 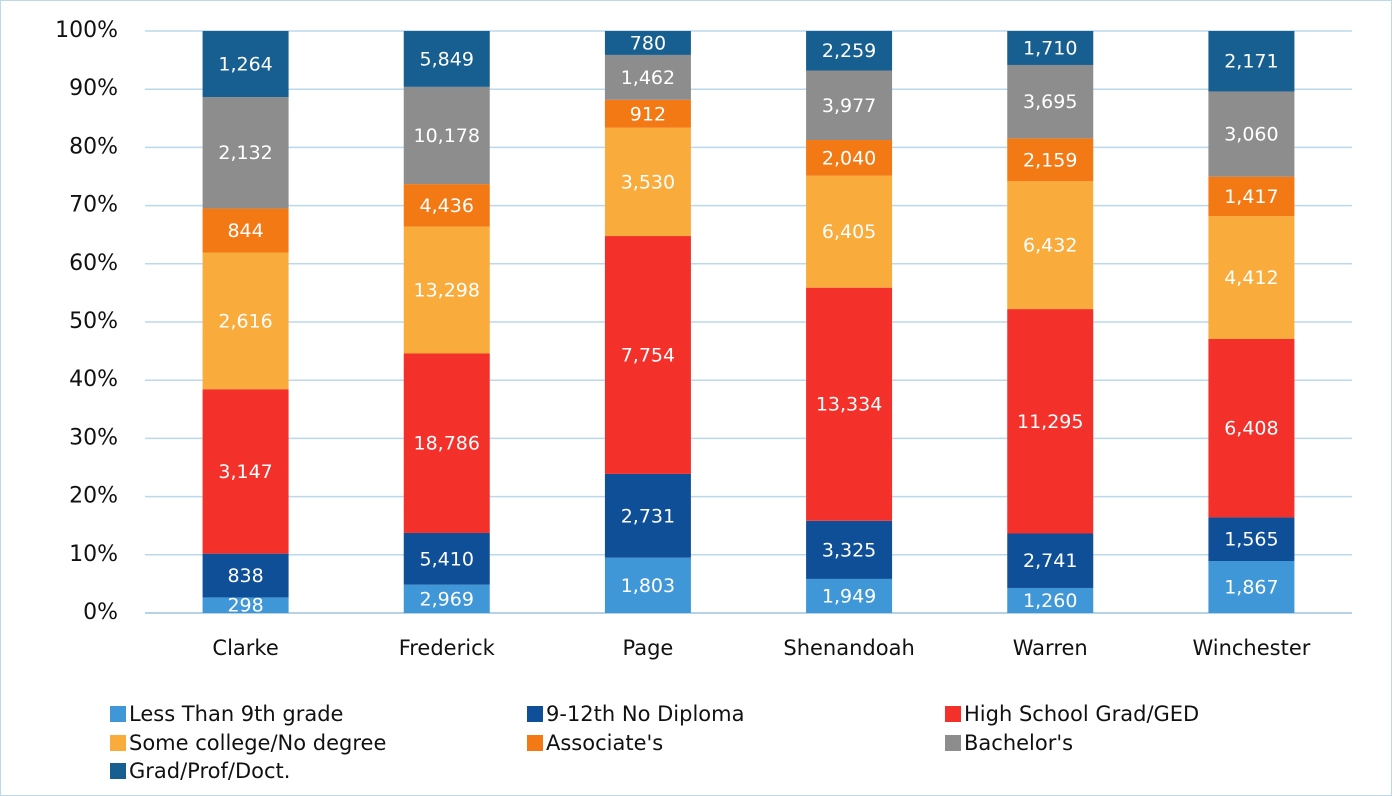 What do you see at coordinates (209, 771) in the screenshot?
I see `legend-label: Grad/Prof/Doct.` at bounding box center [209, 771].